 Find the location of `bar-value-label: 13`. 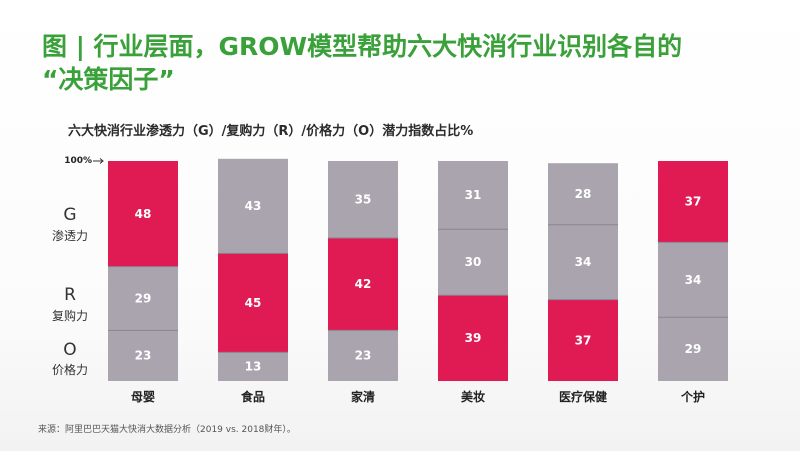

bar-value-label: 13 is located at coordinates (253, 367).